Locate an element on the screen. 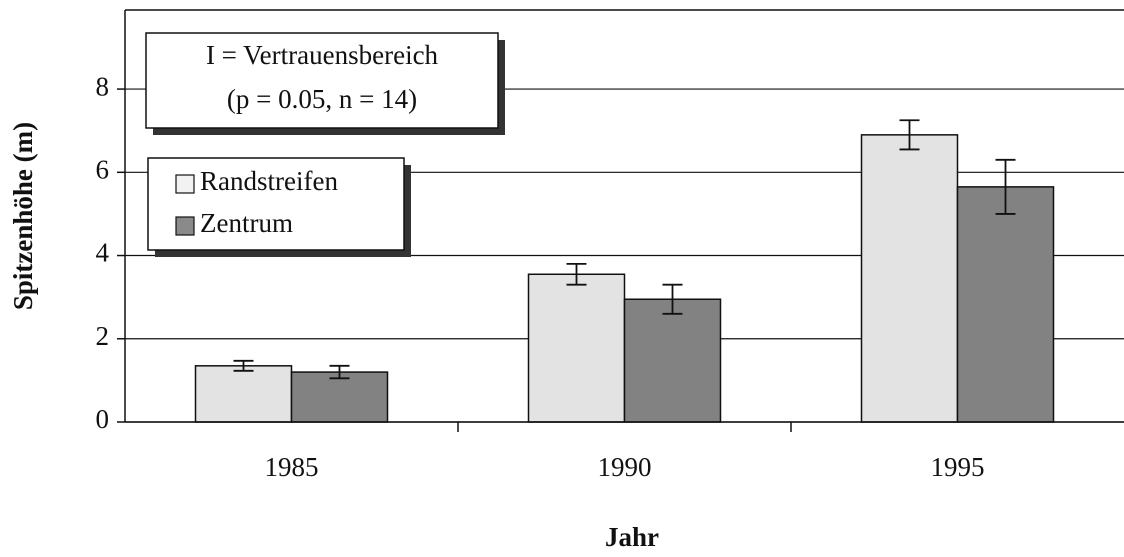 This screenshot has height=557, width=1124. annotation: (p = 0.05, n = 14) is located at coordinates (322, 99).